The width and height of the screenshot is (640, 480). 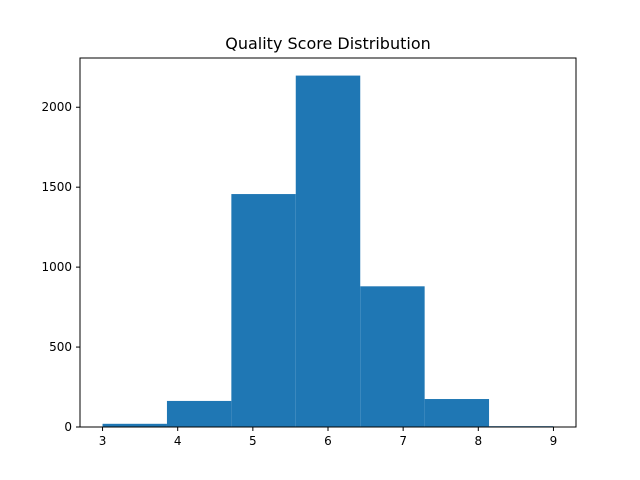 I want to click on y-tick-label: 2000, so click(x=56, y=107).